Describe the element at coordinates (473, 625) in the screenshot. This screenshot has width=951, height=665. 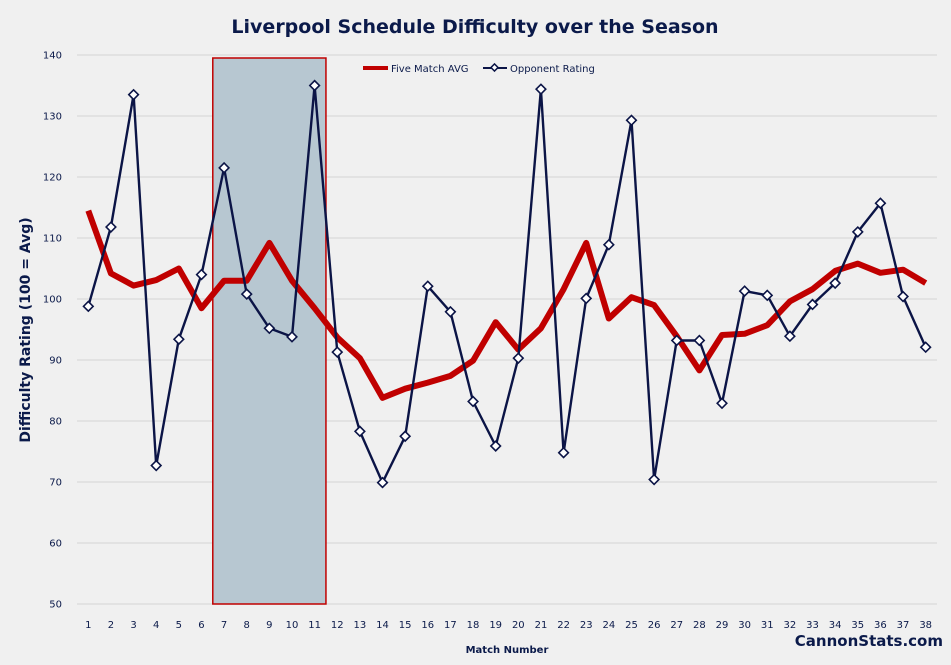
I see `x-tick-label: 18` at that location.